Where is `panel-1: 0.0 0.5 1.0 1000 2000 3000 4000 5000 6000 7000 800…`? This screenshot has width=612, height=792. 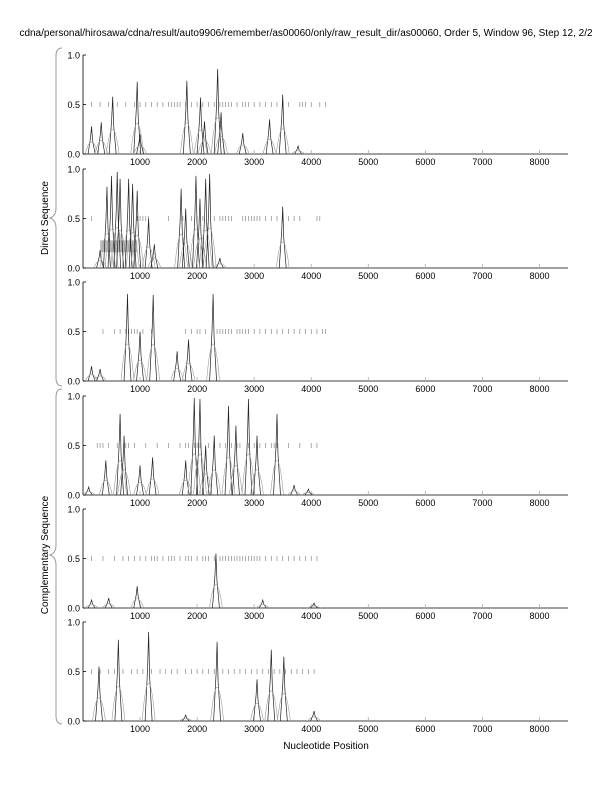 panel-1: 0.0 0.5 1.0 1000 2000 3000 4000 5000 6000 7000 800… is located at coordinates (317, 109).